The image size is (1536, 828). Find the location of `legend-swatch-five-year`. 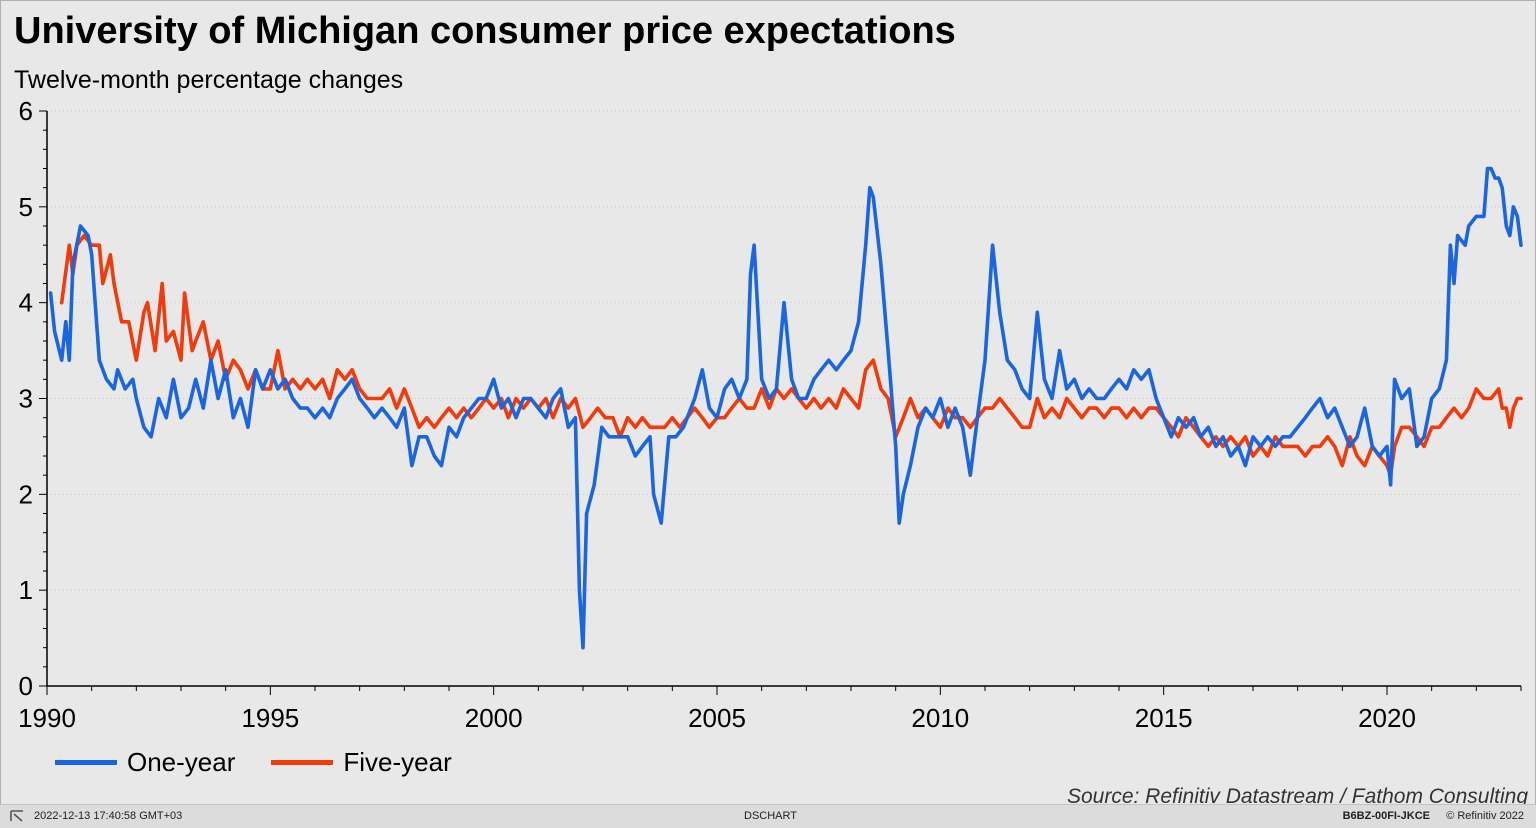

legend-swatch-five-year is located at coordinates (302, 762).